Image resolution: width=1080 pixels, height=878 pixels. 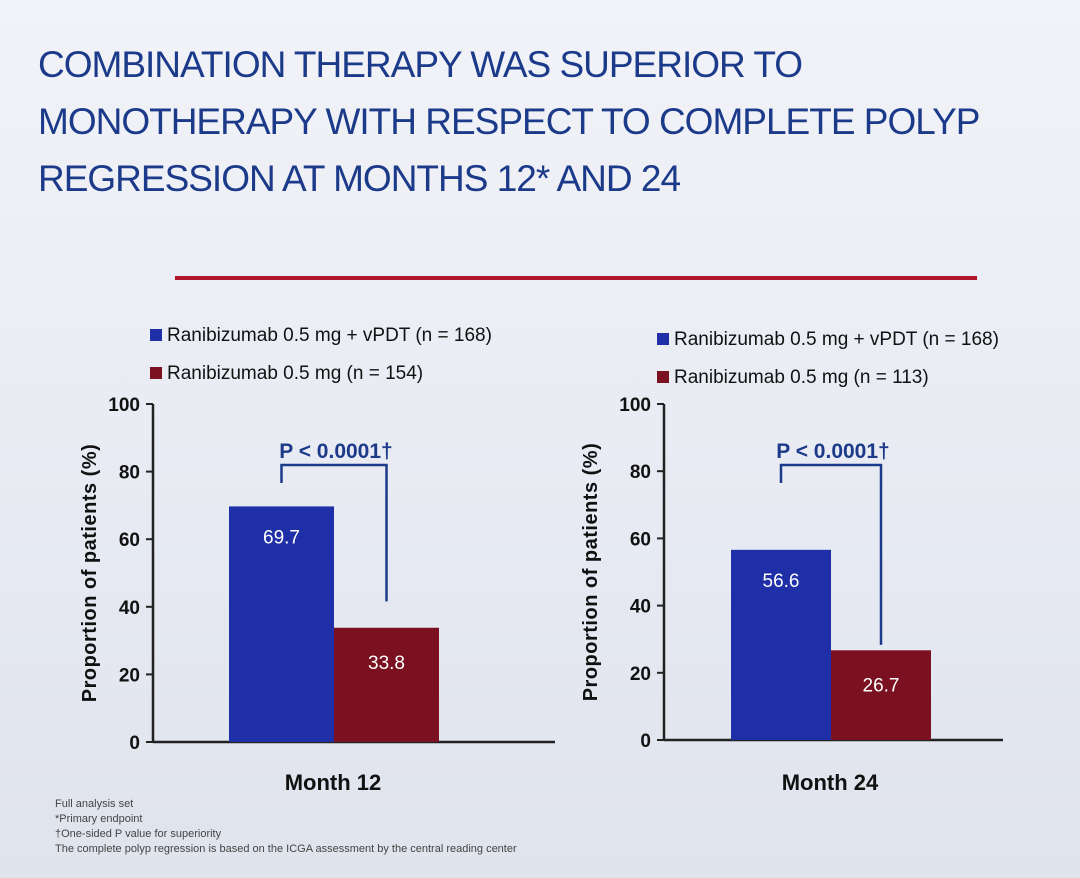 I want to click on chart1-data-label-2: 33.8, so click(x=386, y=663).